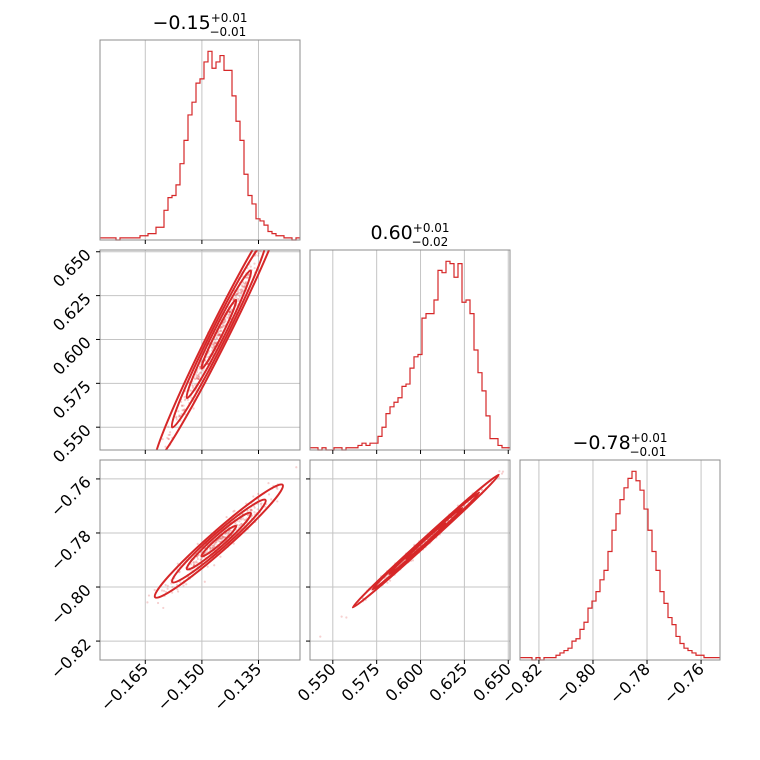  What do you see at coordinates (317, 682) in the screenshot?
I see `x-tick-label: 0.550` at bounding box center [317, 682].